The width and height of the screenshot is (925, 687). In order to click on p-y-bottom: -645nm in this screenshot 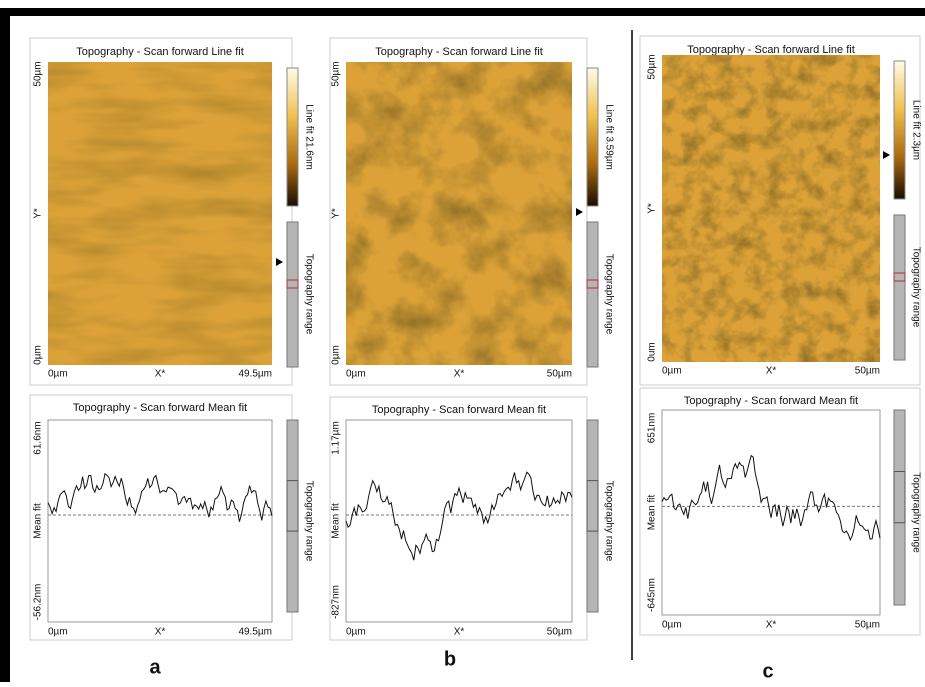, I will do `click(652, 595)`.